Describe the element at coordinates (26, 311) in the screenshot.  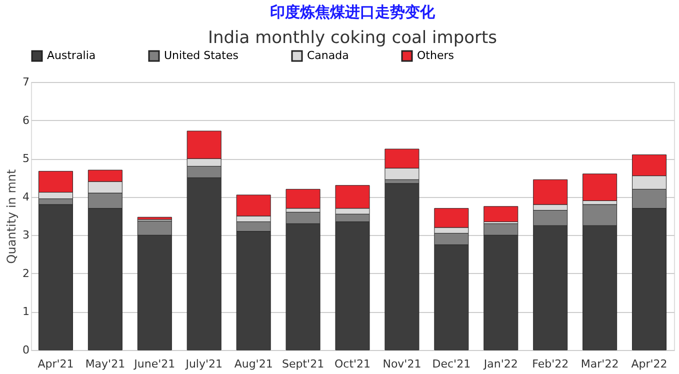
I see `y-tick-label: 1` at that location.